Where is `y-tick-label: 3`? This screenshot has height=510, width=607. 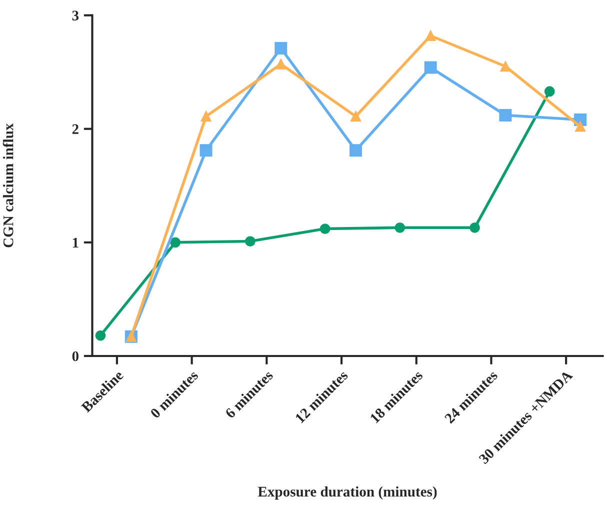
y-tick-label: 3 is located at coordinates (75, 15).